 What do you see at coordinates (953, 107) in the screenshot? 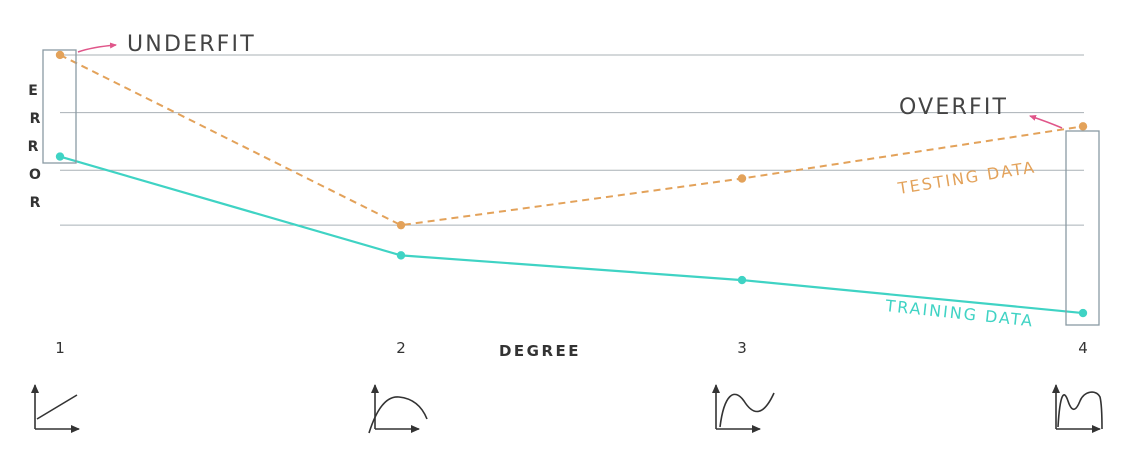
I see `overfit-label: OVERFIT` at bounding box center [953, 107].